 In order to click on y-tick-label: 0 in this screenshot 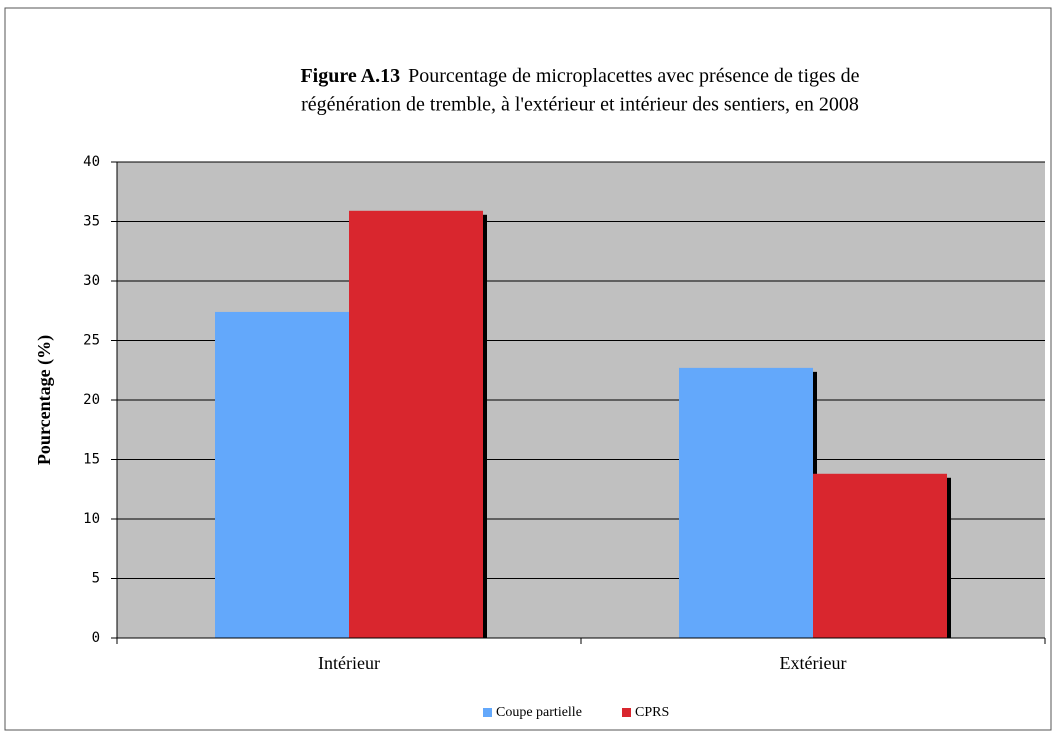, I will do `click(96, 638)`.